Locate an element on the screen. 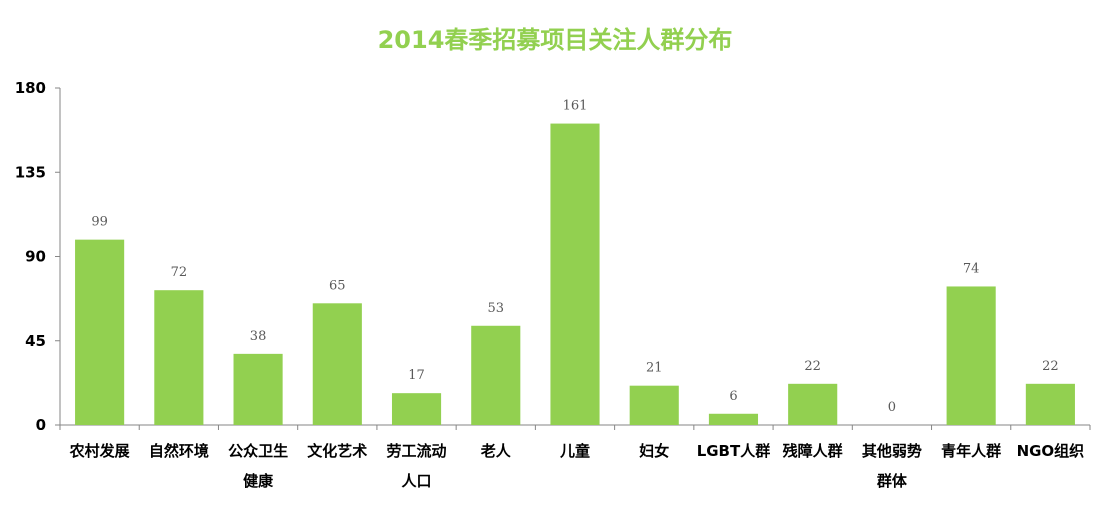  category-label: 文化艺术 is located at coordinates (337, 451).